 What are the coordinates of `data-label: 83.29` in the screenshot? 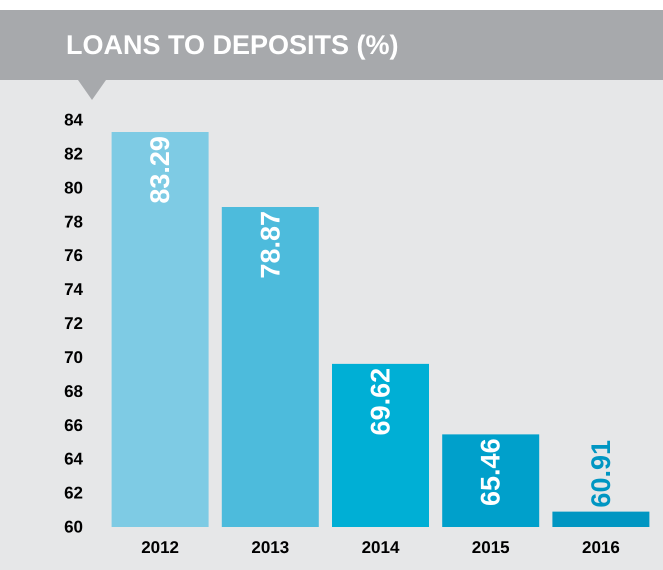 It's located at (160, 170).